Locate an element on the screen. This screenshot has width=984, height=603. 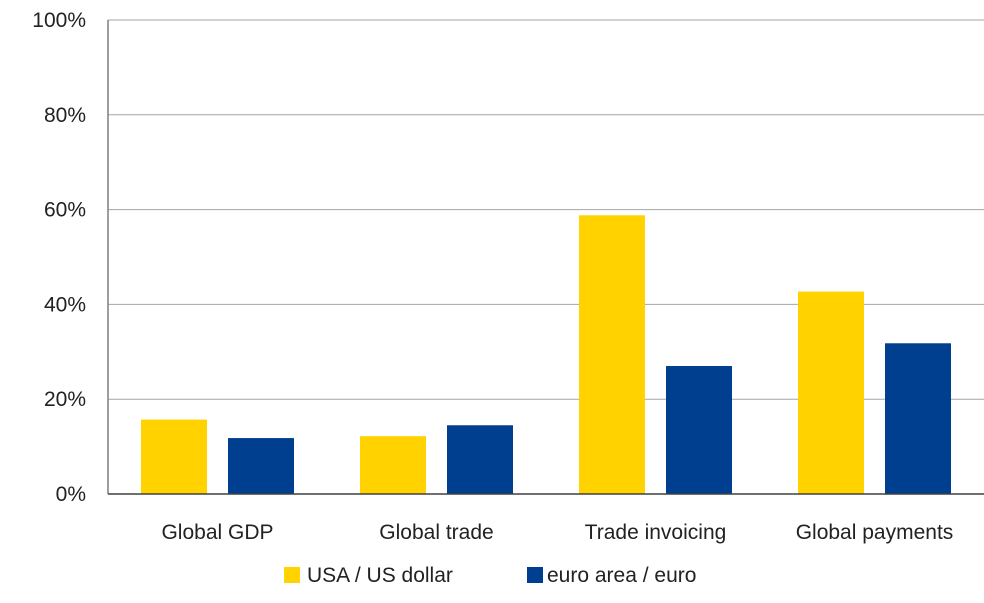
y-tick-label: 100% is located at coordinates (59, 20).